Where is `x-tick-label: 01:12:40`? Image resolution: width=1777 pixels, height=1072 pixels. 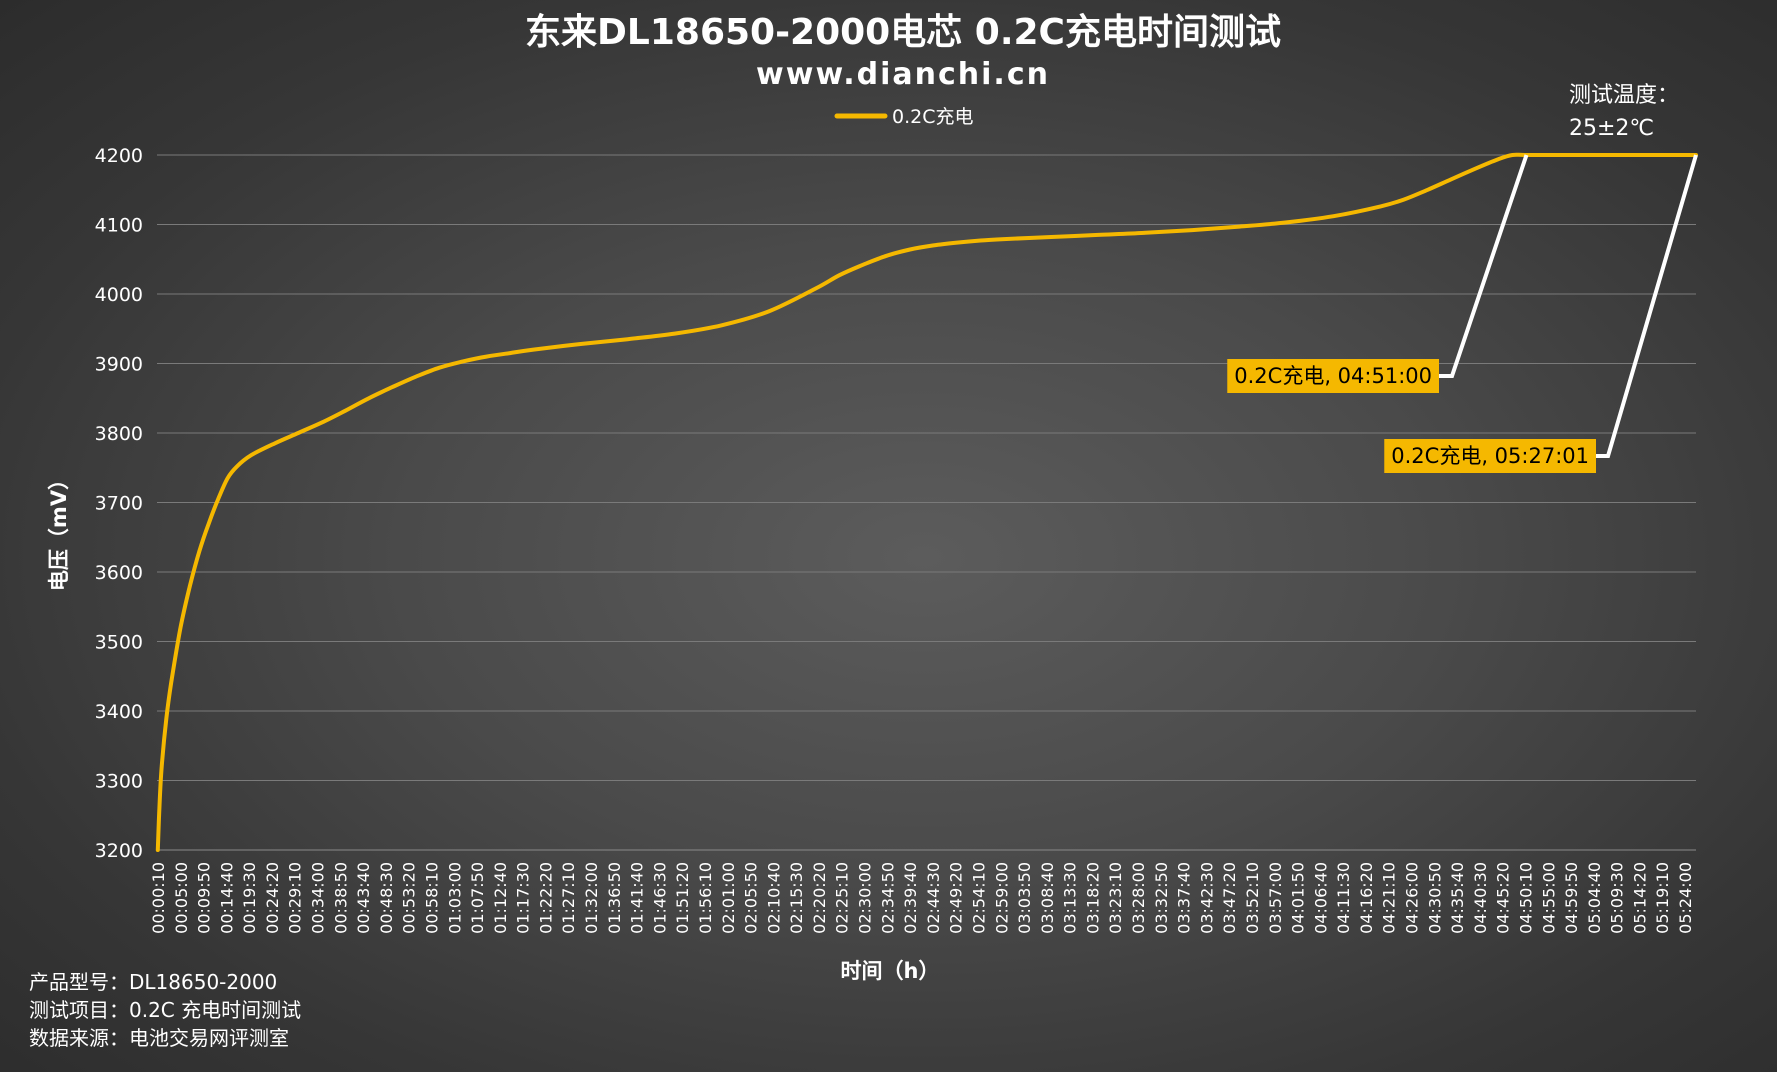
x-tick-label: 01:12:40 is located at coordinates (500, 898).